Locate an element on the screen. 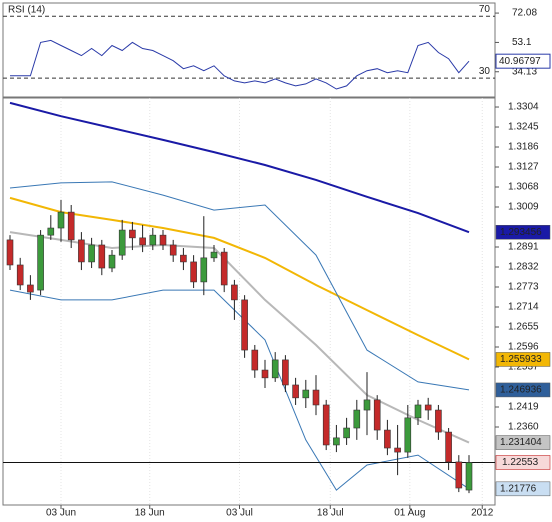  rsi-title: RSI (14) is located at coordinates (26, 10).